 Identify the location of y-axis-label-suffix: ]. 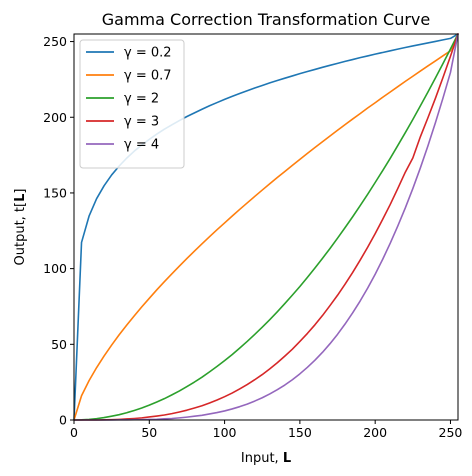
(20, 191).